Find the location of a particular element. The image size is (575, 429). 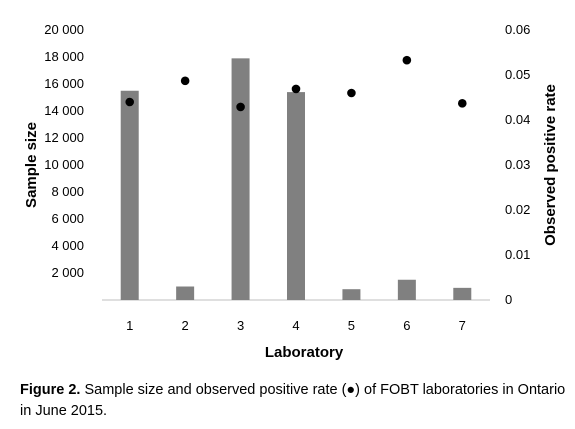

y-tick-label: 16 000 is located at coordinates (64, 83).